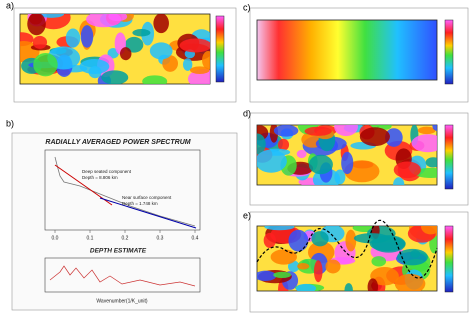  Describe the element at coordinates (107, 171) in the screenshot. I see `annotation: Deep seated component` at that location.